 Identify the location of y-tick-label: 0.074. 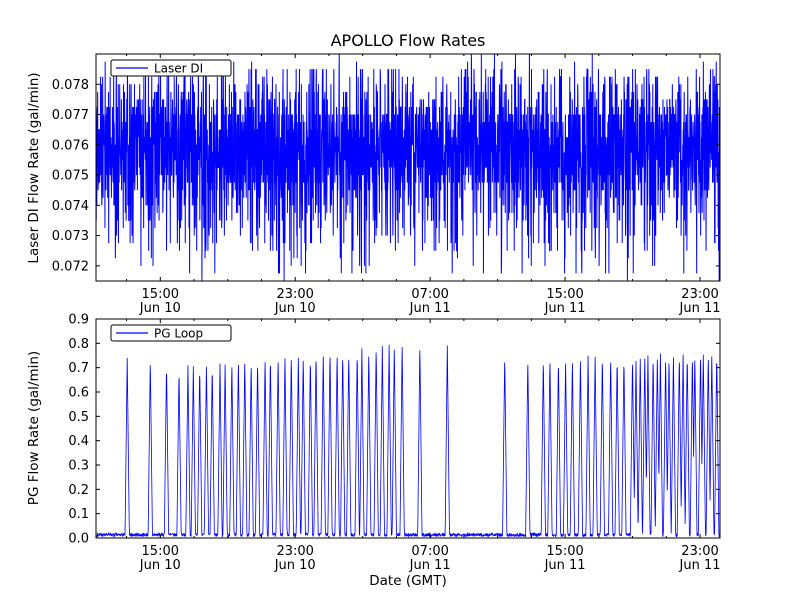
(70, 206).